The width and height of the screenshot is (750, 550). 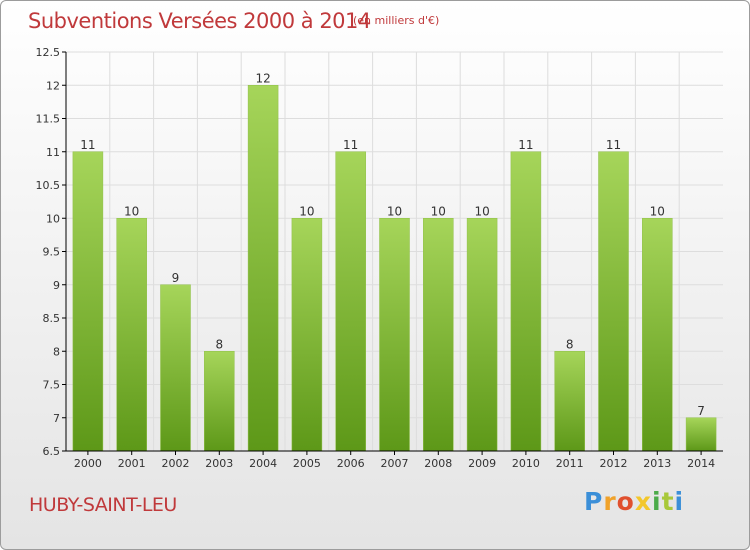 I want to click on y-tick-label: 11.5, so click(x=48, y=119).